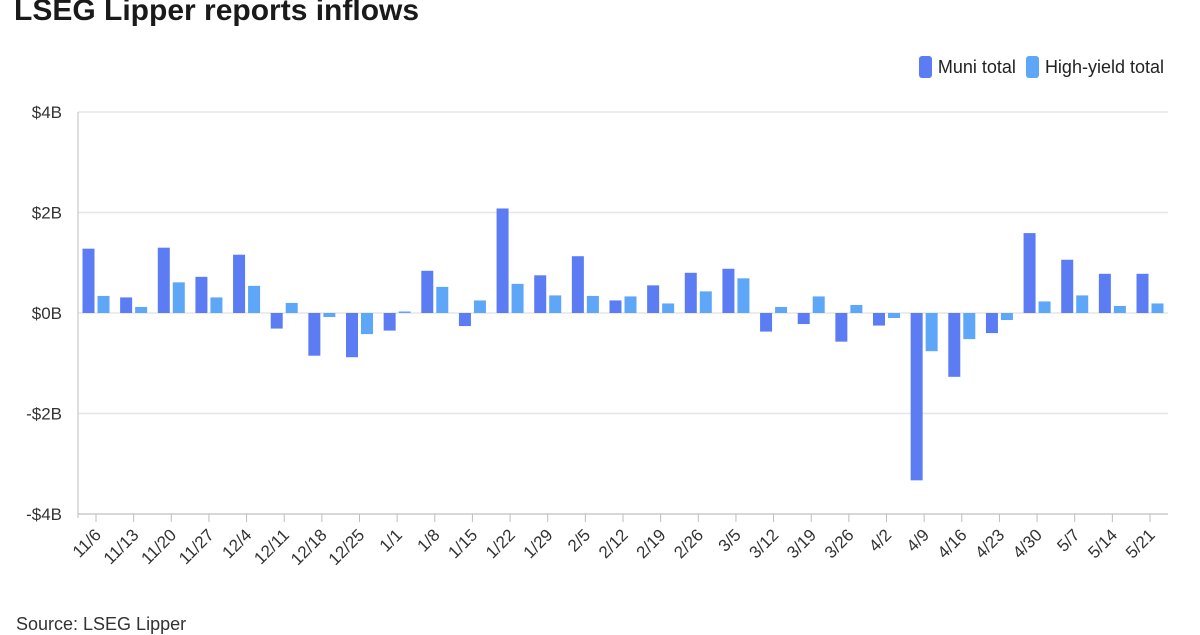  I want to click on x-tick-label: 11/20, so click(158, 546).